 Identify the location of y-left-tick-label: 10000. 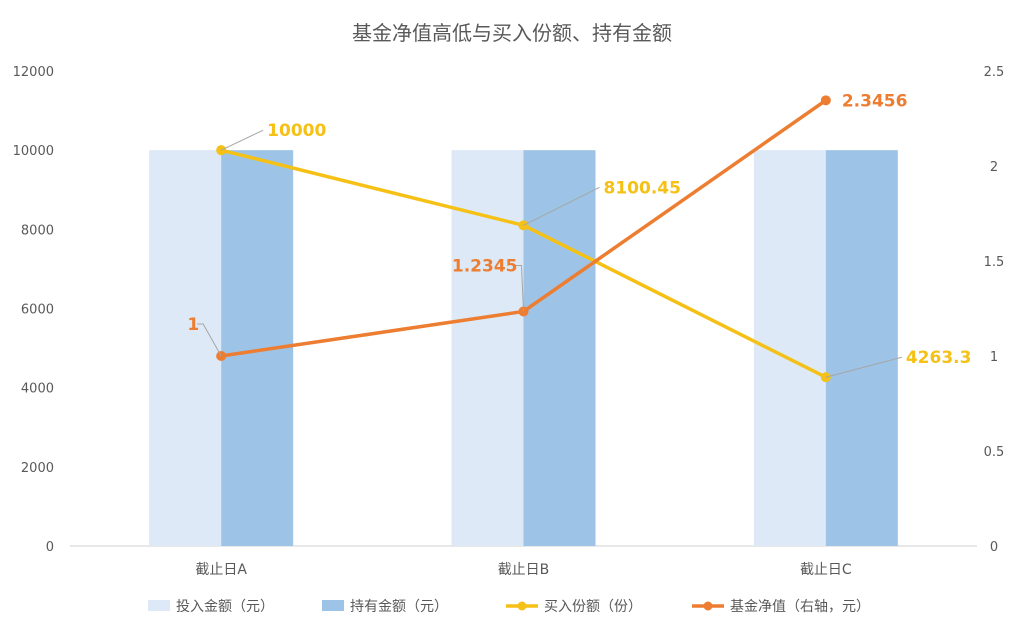
(33, 151).